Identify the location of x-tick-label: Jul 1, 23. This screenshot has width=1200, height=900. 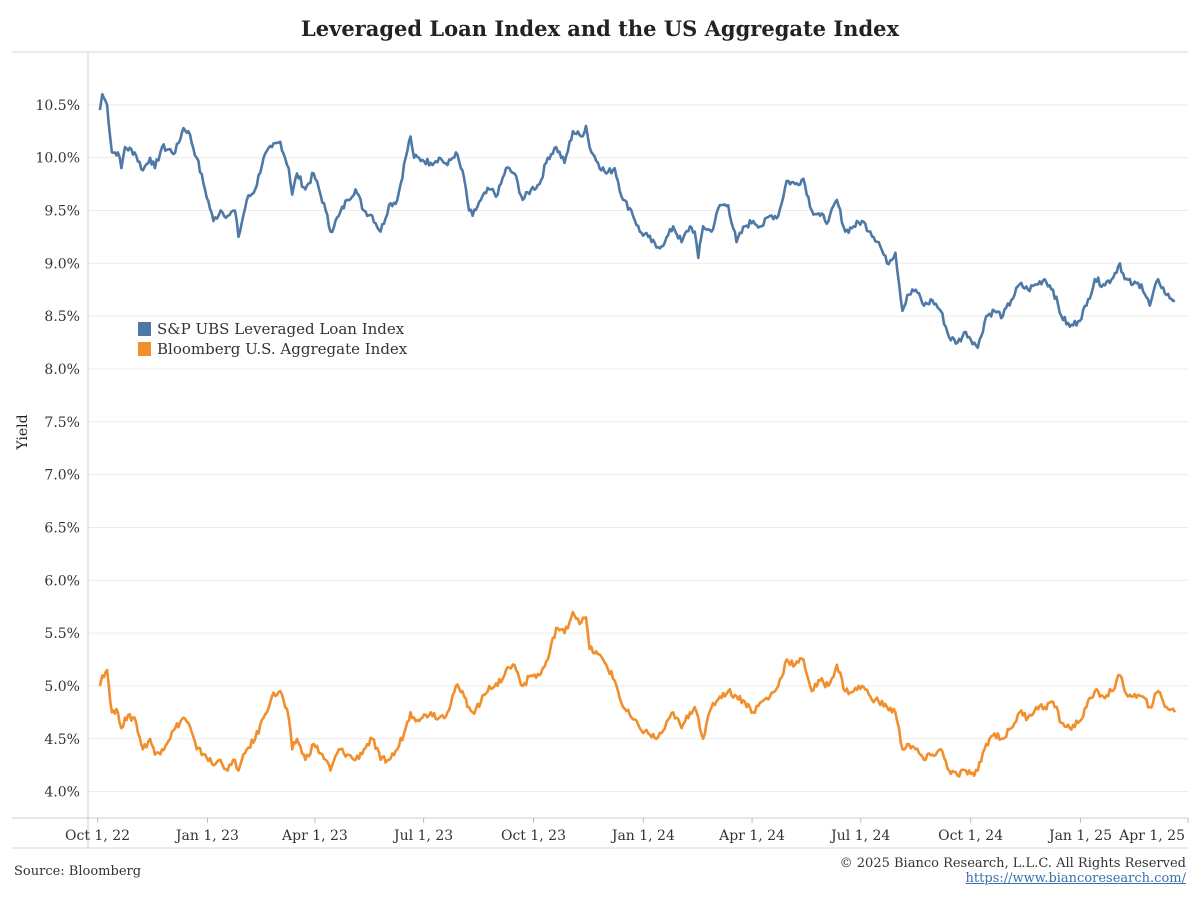
(422, 836).